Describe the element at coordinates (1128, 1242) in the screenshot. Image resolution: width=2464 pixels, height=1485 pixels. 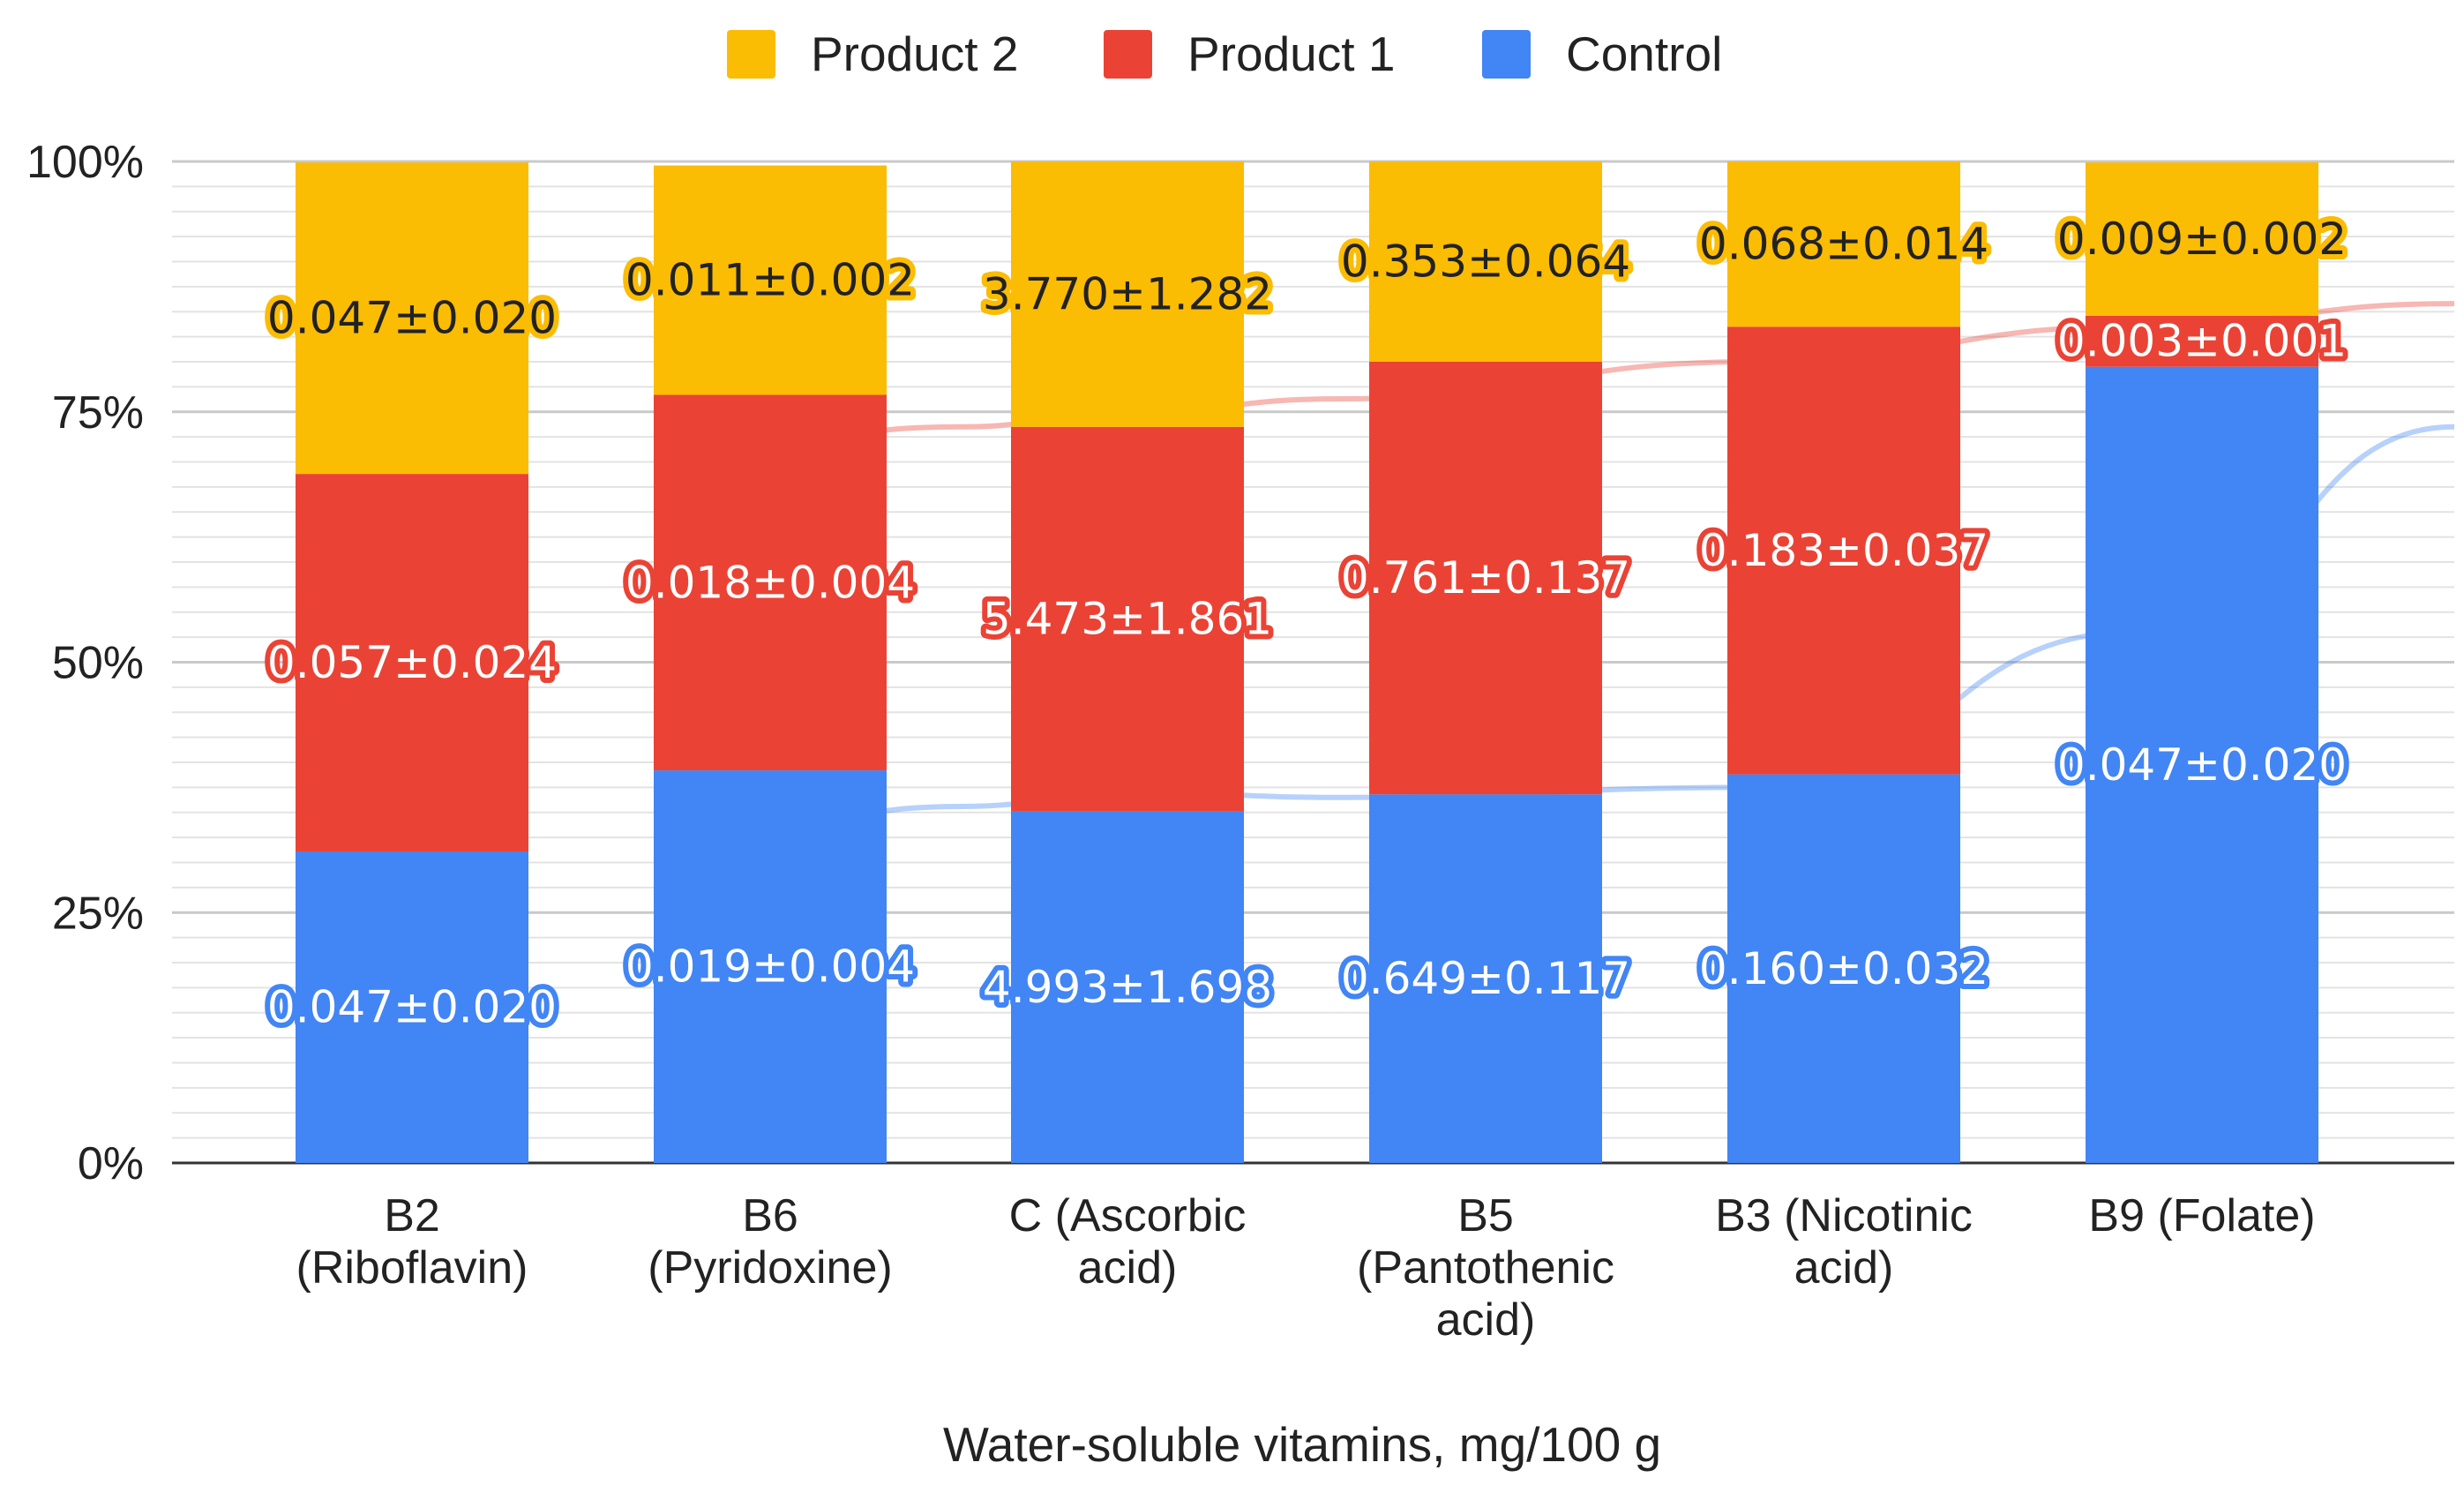
I see `x-tick-label: C (Ascorbic acid)` at that location.